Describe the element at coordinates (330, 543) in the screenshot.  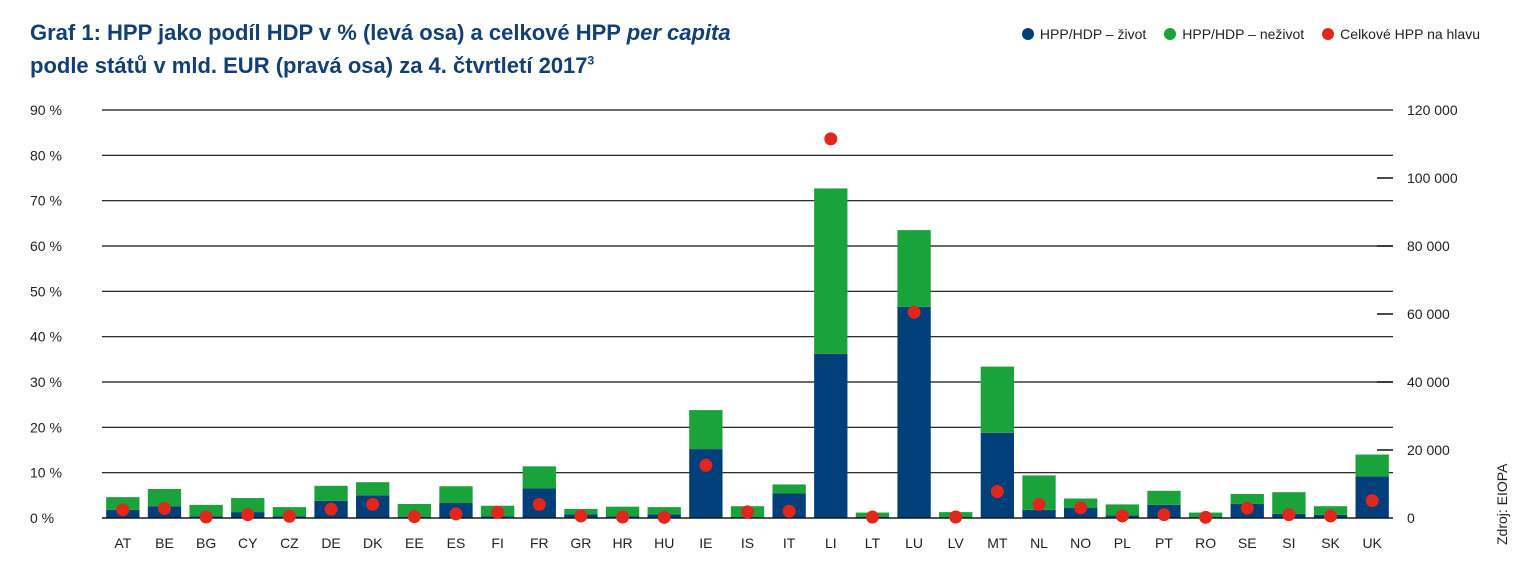
I see `category-label-de: DE` at that location.